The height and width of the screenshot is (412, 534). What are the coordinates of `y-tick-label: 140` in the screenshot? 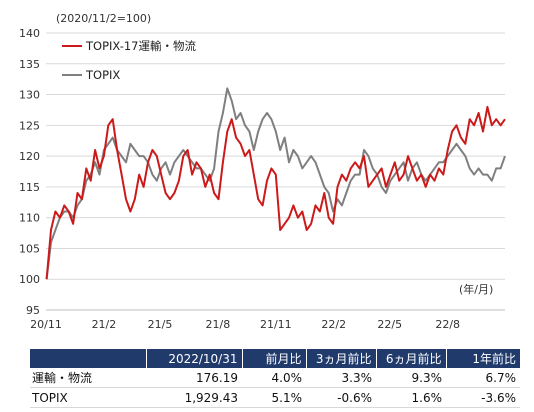 It's located at (29, 33).